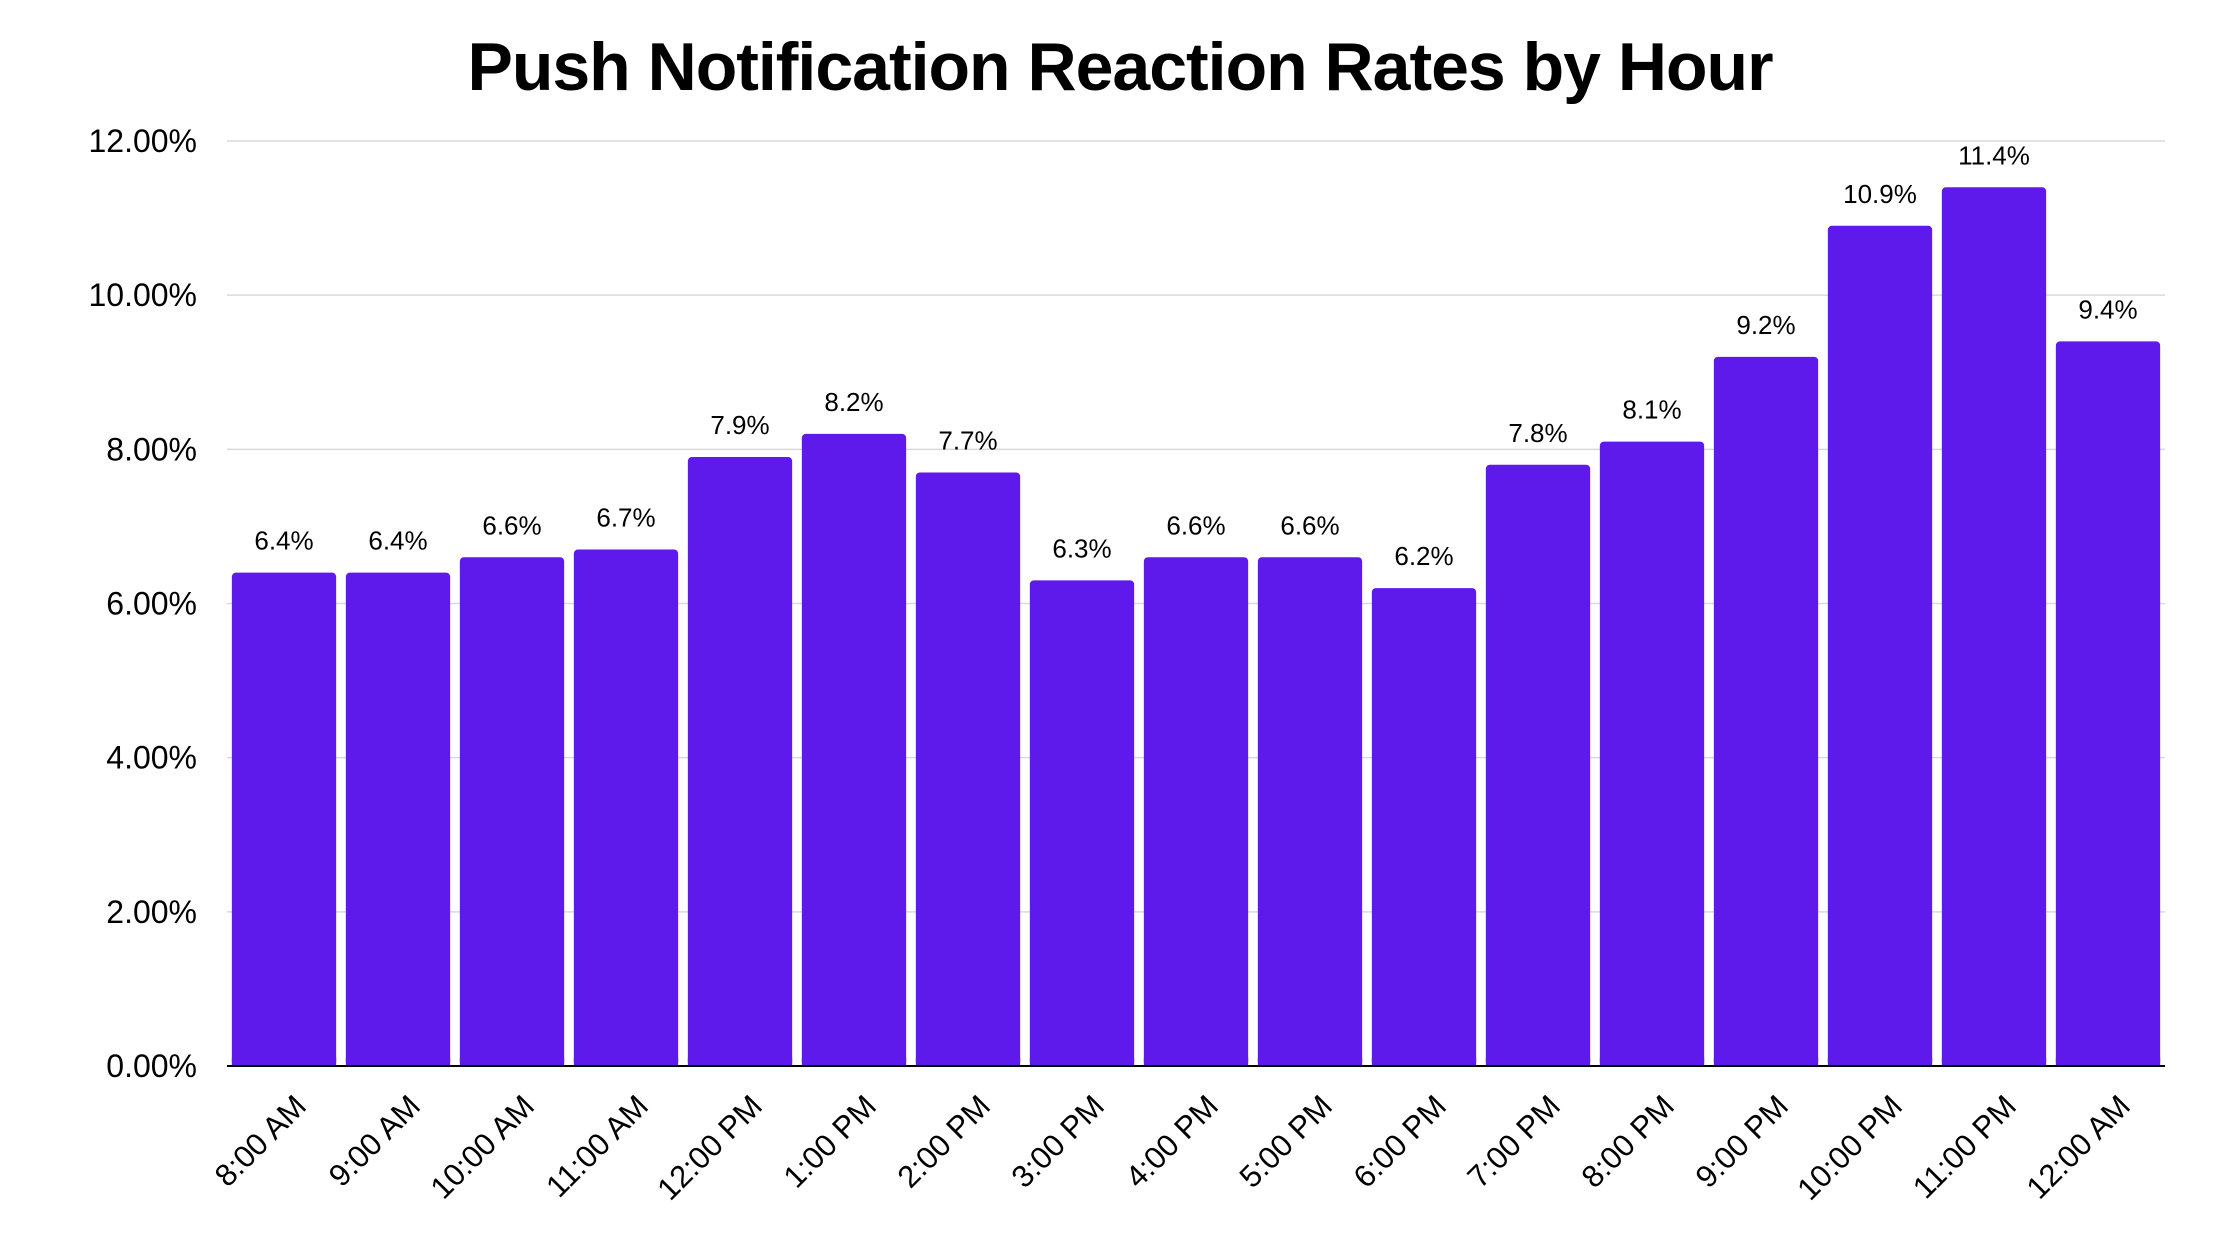 The image size is (2240, 1260). I want to click on data-label: 6.3%, so click(1081, 548).